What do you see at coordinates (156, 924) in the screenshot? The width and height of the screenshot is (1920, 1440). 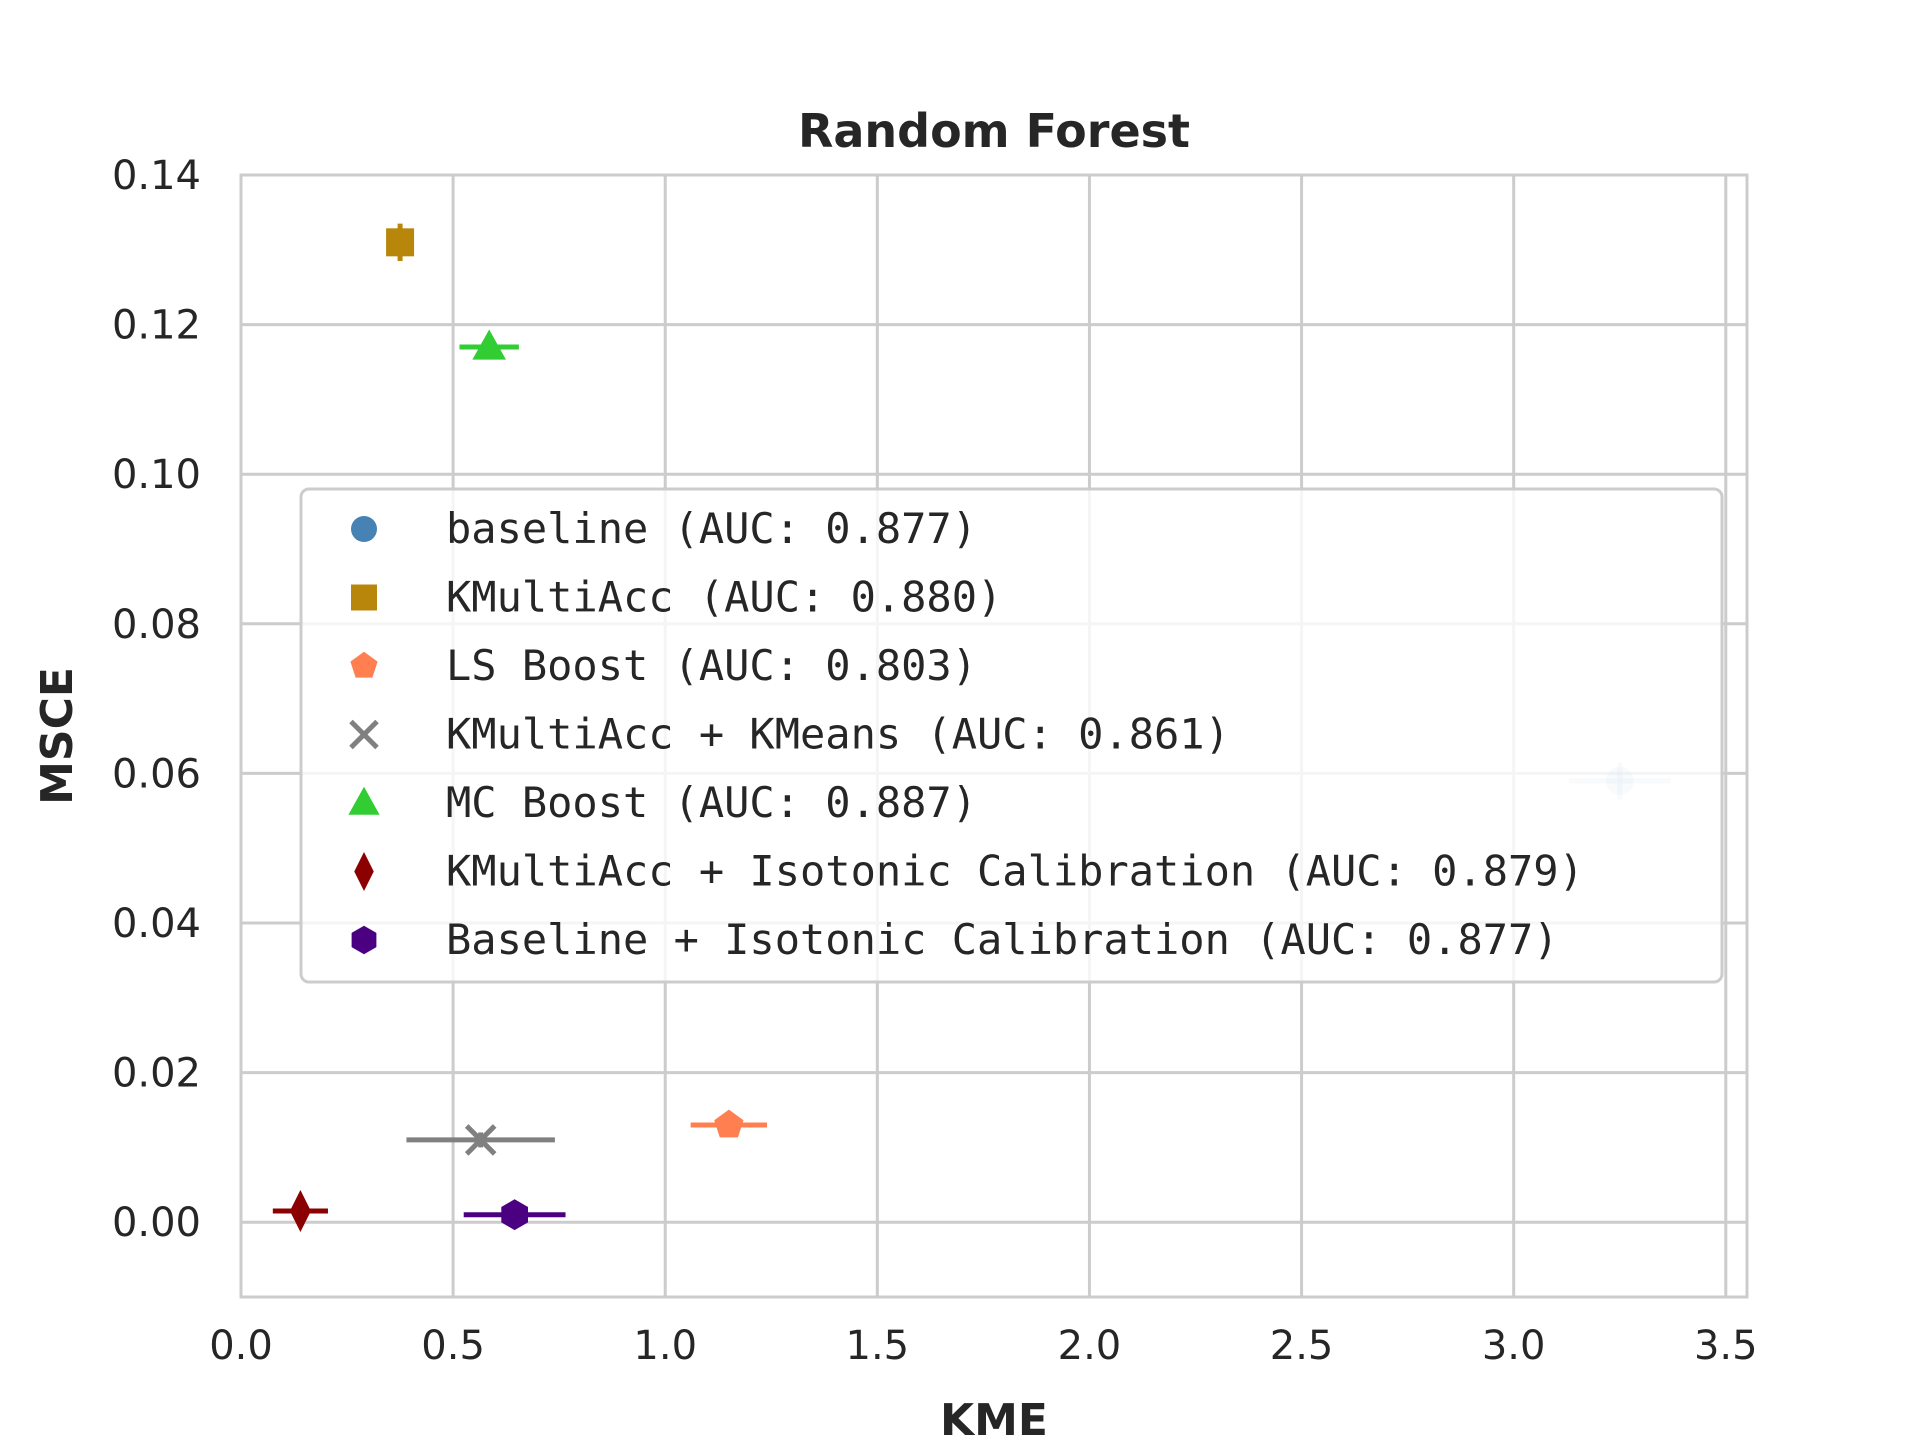 I see `y-tick-label: 0.04` at bounding box center [156, 924].